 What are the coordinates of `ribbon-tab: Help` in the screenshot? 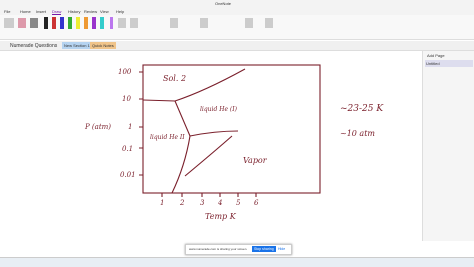 It's located at (120, 11).